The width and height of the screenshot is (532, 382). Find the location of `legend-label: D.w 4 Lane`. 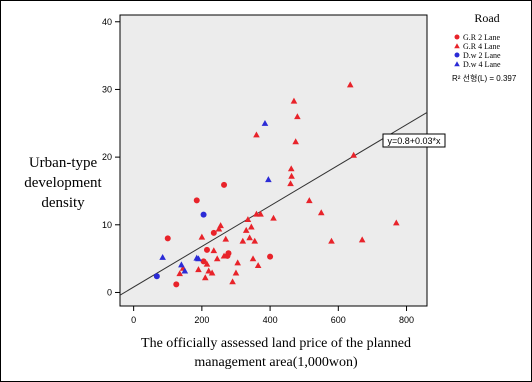

legend-label: D.w 4 Lane is located at coordinates (482, 64).